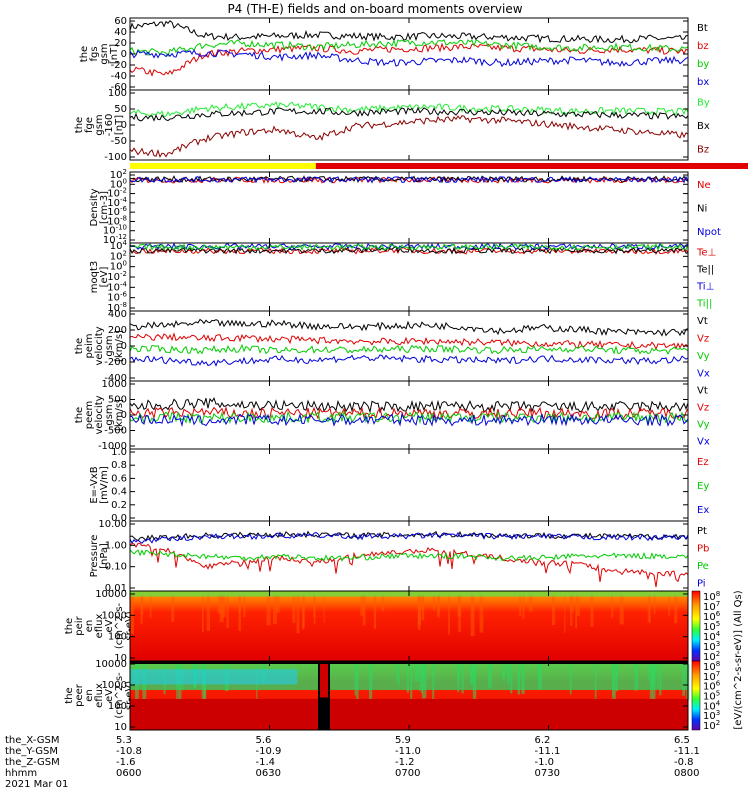 The width and height of the screenshot is (750, 800). Describe the element at coordinates (115, 362) in the screenshot. I see `y-tick-label: -200` at that location.